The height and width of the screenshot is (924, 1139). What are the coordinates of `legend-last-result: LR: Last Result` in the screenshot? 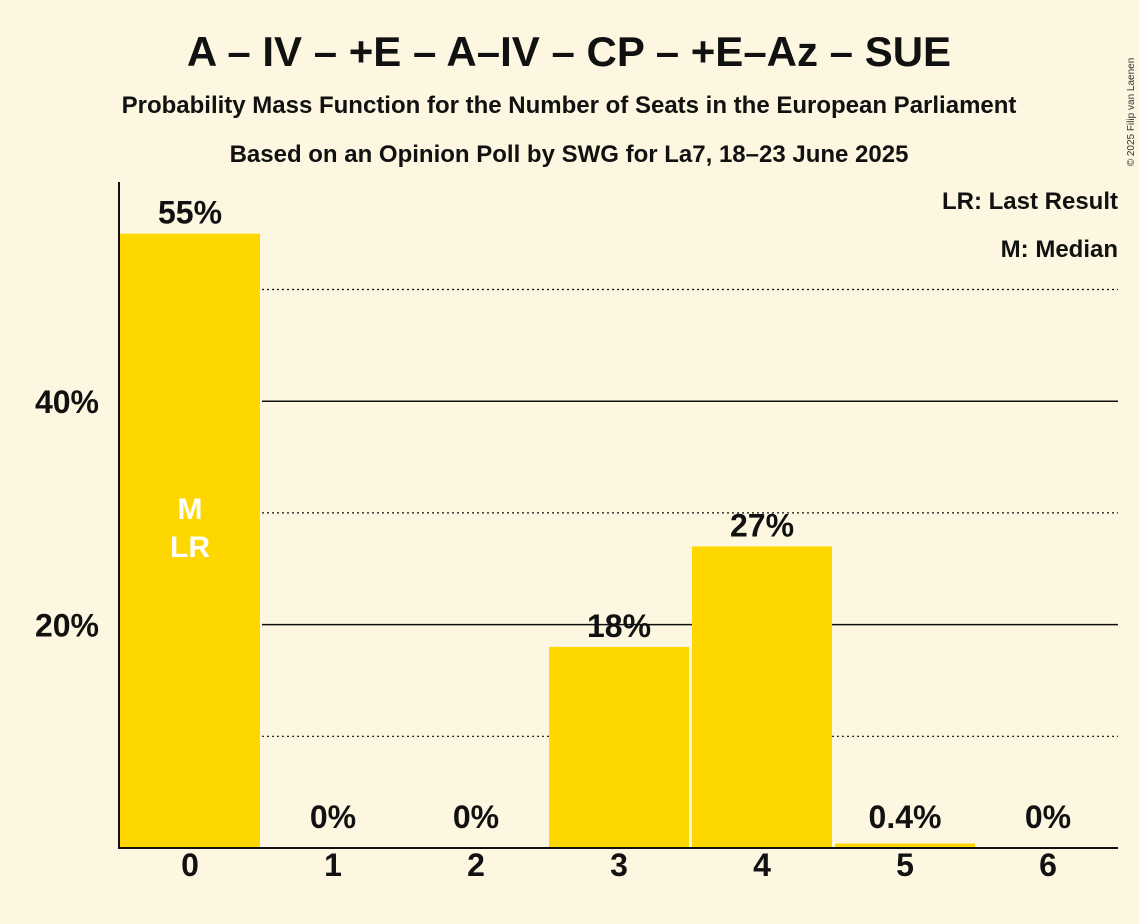 It's located at (1030, 201).